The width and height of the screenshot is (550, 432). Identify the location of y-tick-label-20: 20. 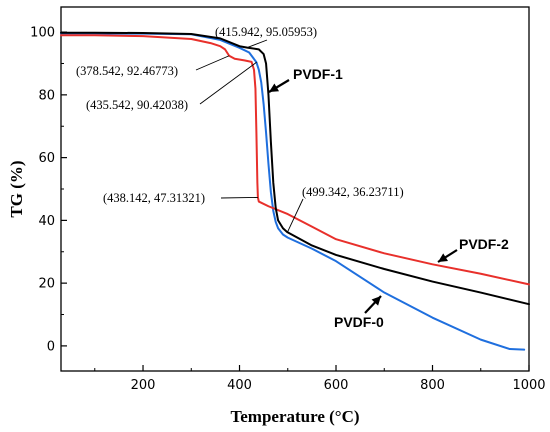
(46, 284).